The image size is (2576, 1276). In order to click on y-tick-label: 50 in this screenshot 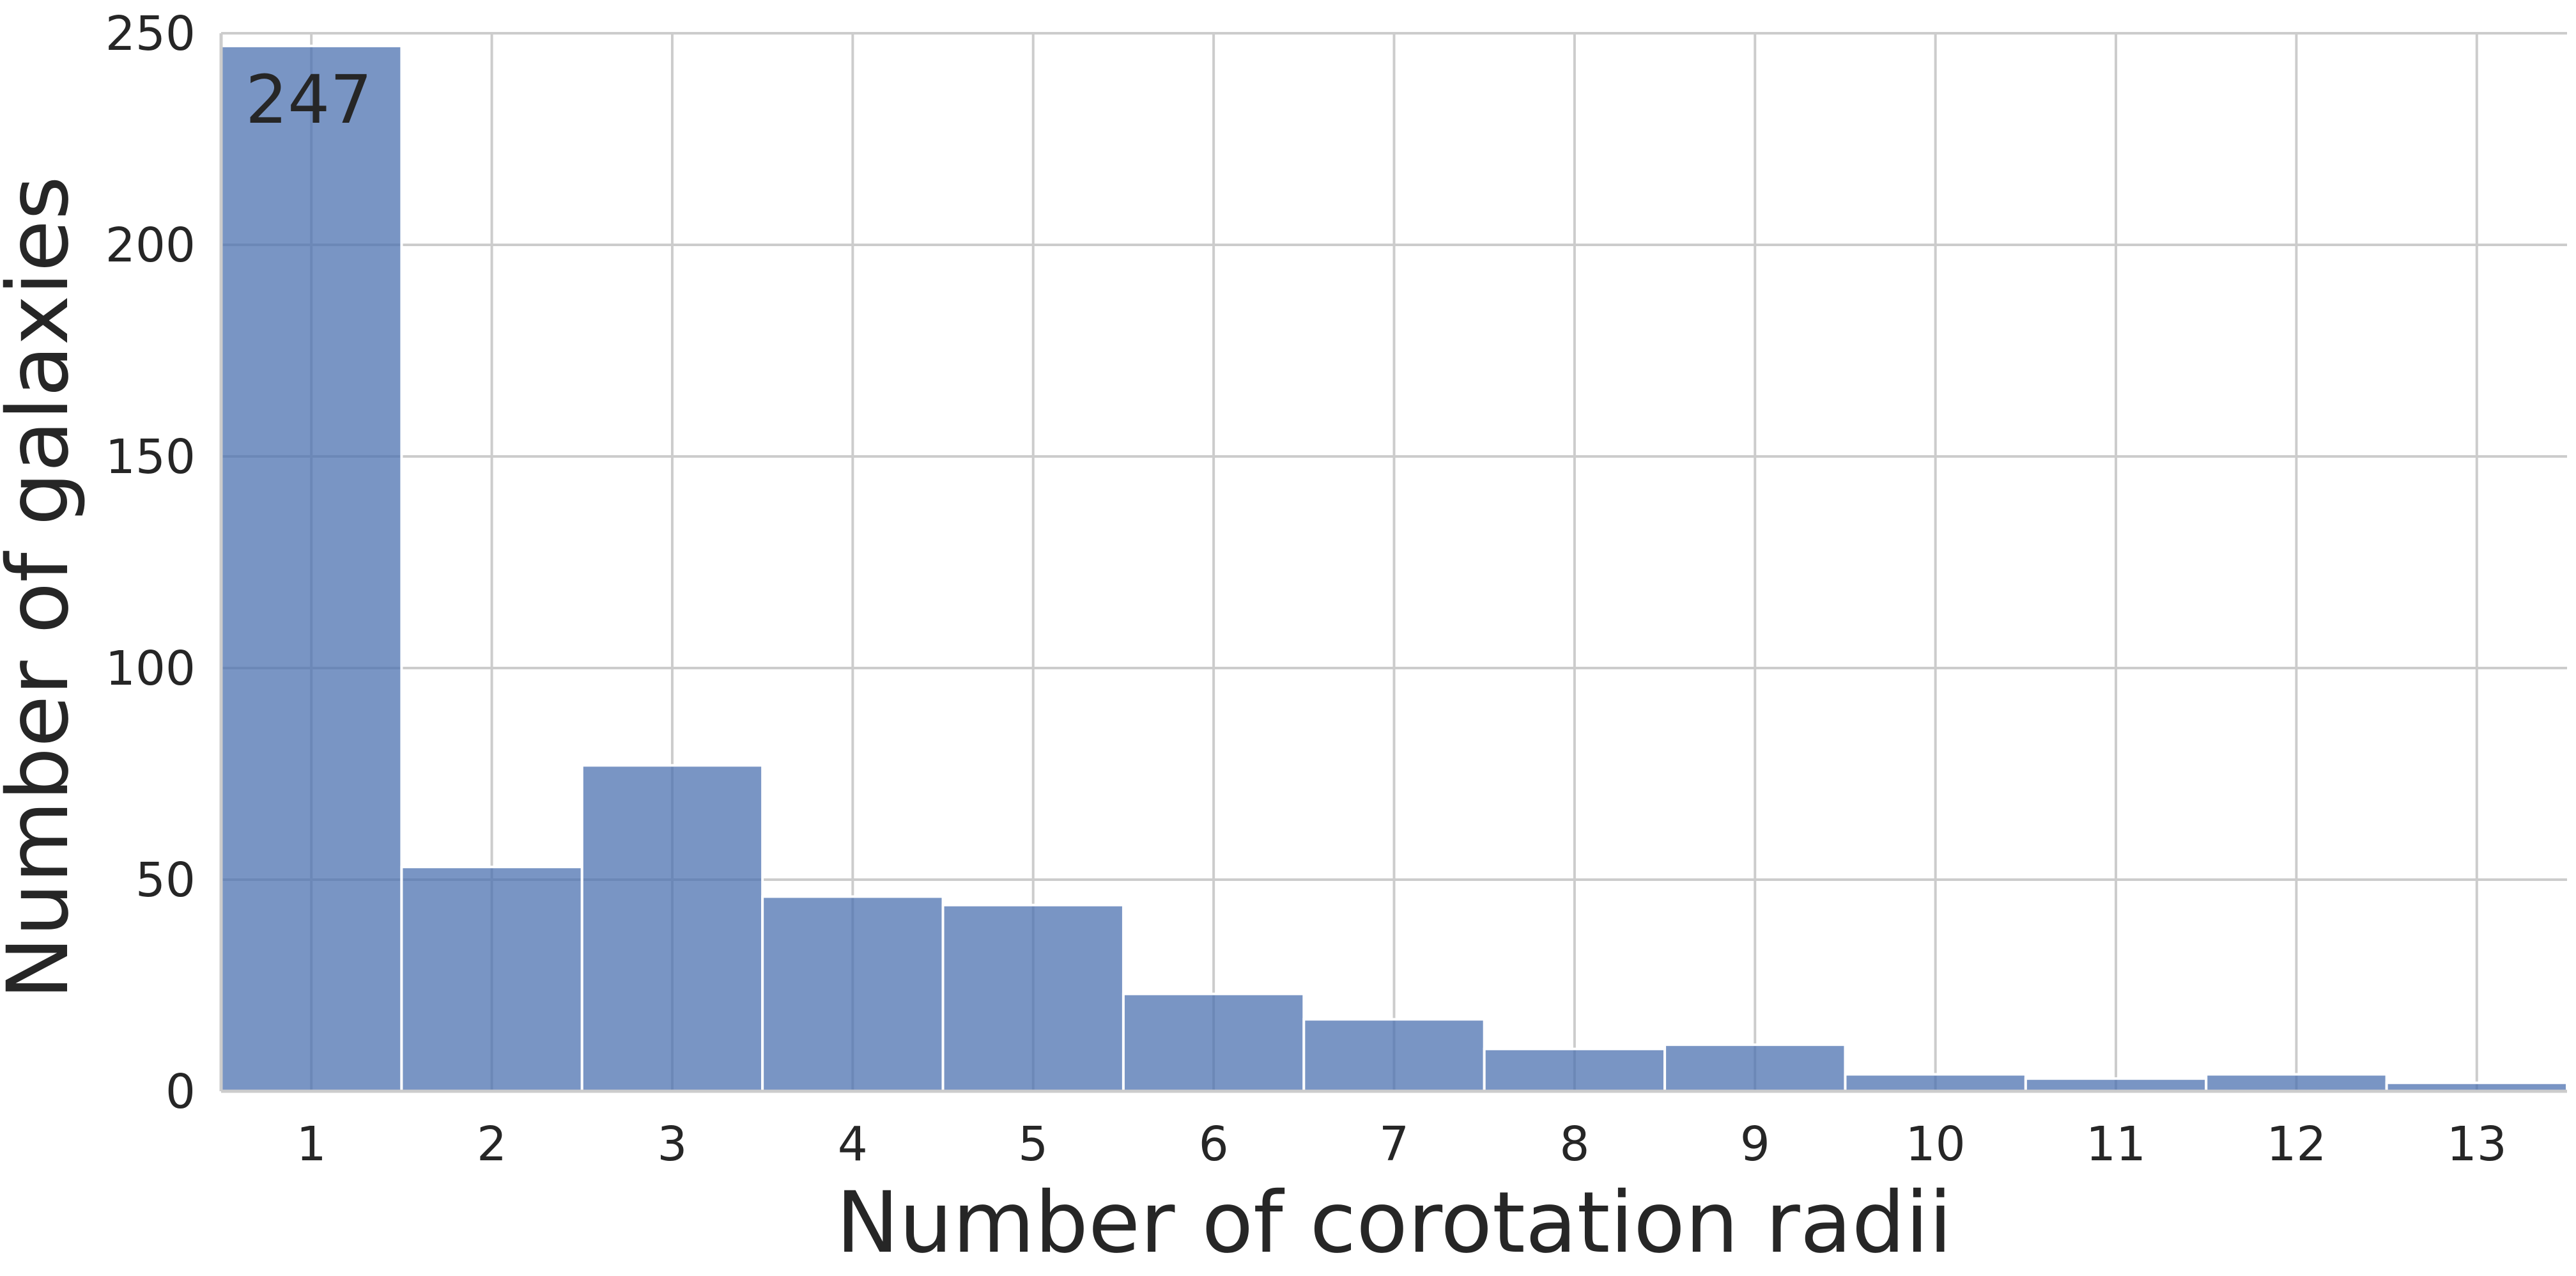, I will do `click(165, 880)`.